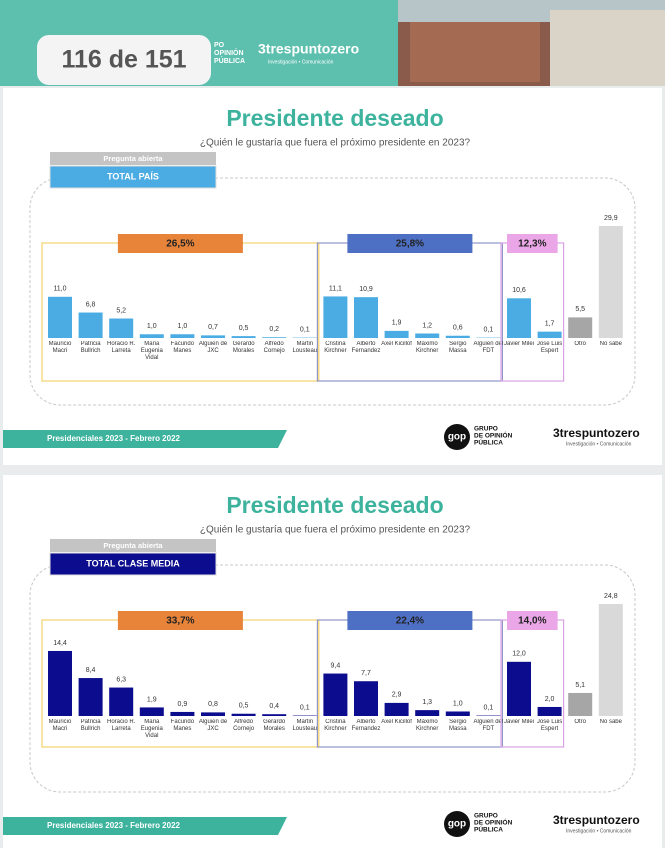  Describe the element at coordinates (596, 433) in the screenshot. I see `brand-right: 3trespuntozero` at that location.